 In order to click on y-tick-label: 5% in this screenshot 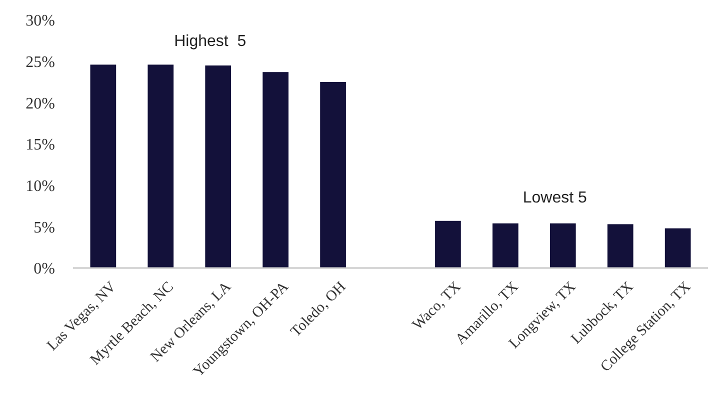, I will do `click(44, 227)`.